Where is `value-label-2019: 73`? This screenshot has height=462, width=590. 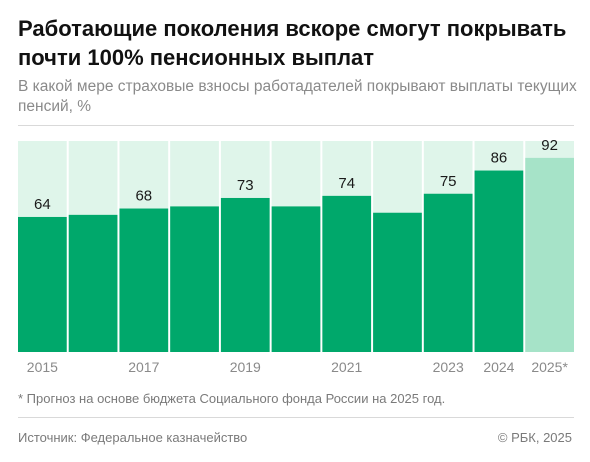
value-label-2019: 73 is located at coordinates (245, 185).